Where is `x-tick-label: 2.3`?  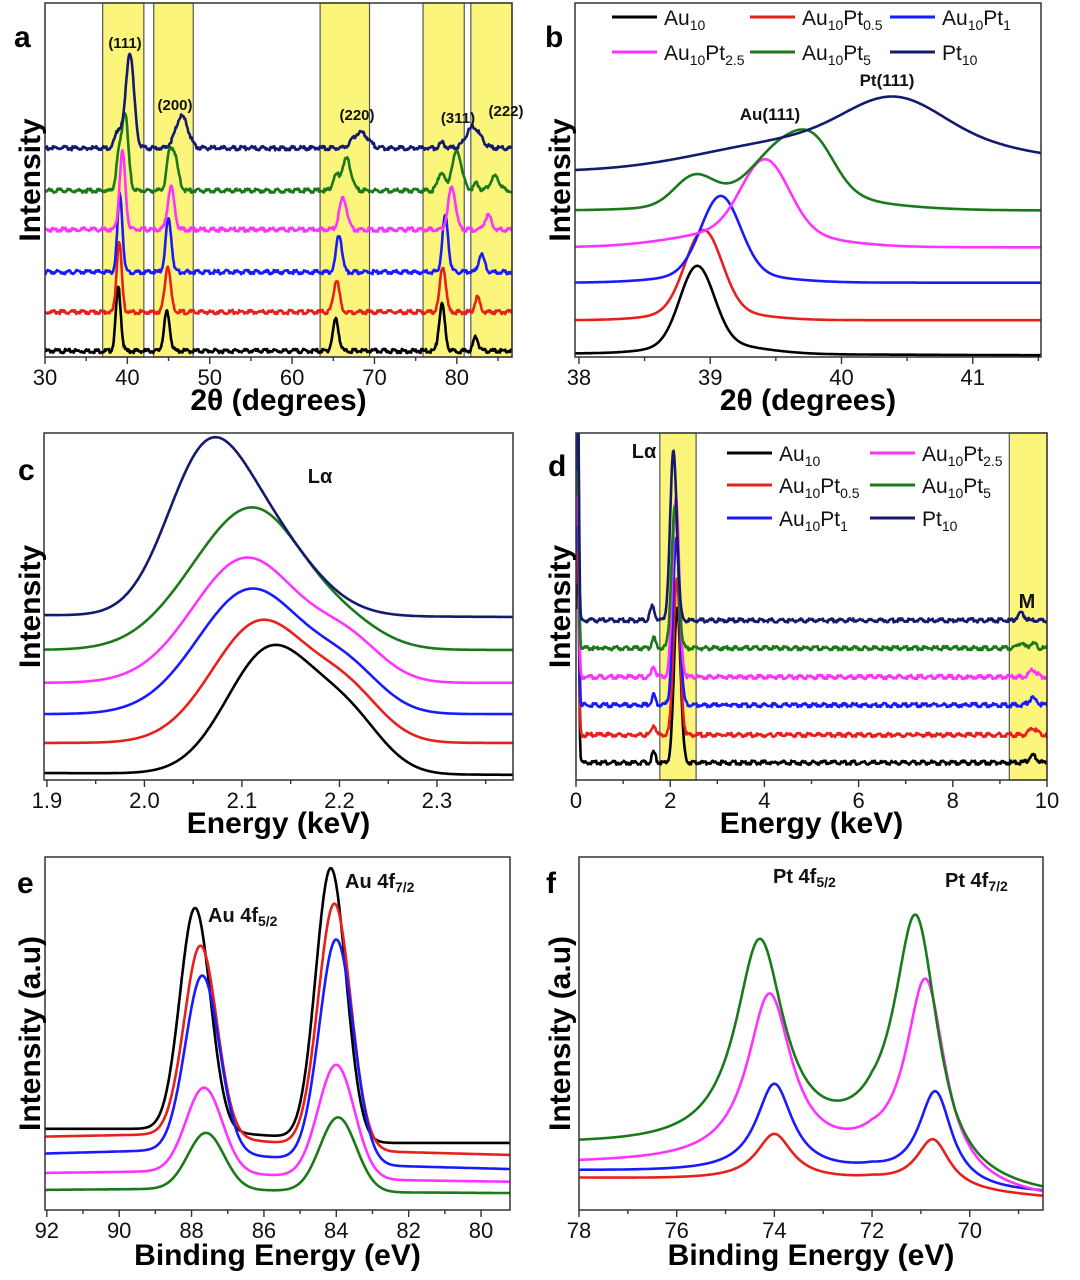
x-tick-label: 2.3 is located at coordinates (437, 800).